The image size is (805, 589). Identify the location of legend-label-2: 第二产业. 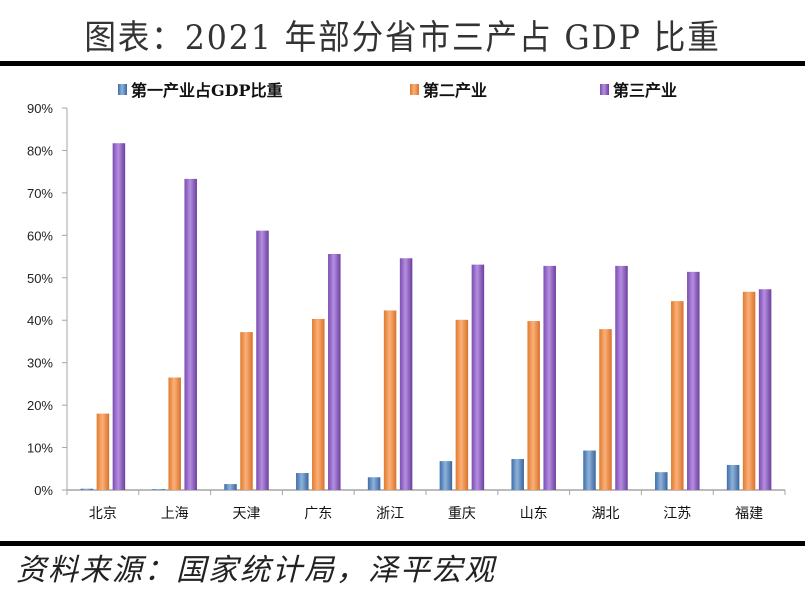
(455, 90).